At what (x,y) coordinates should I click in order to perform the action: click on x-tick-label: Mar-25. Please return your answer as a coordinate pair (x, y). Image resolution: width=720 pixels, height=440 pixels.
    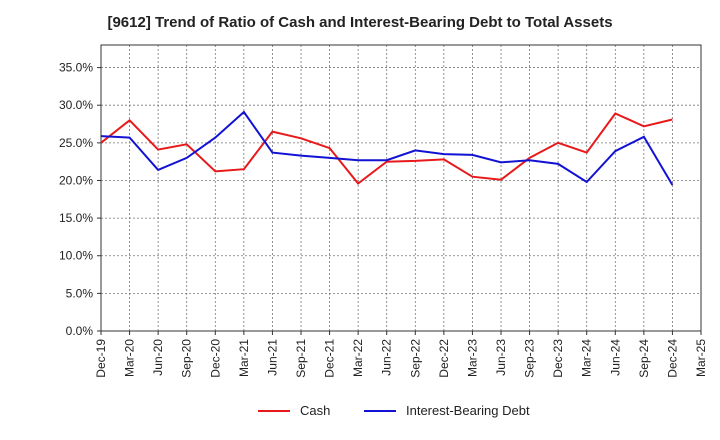
    Looking at the image, I should click on (701, 358).